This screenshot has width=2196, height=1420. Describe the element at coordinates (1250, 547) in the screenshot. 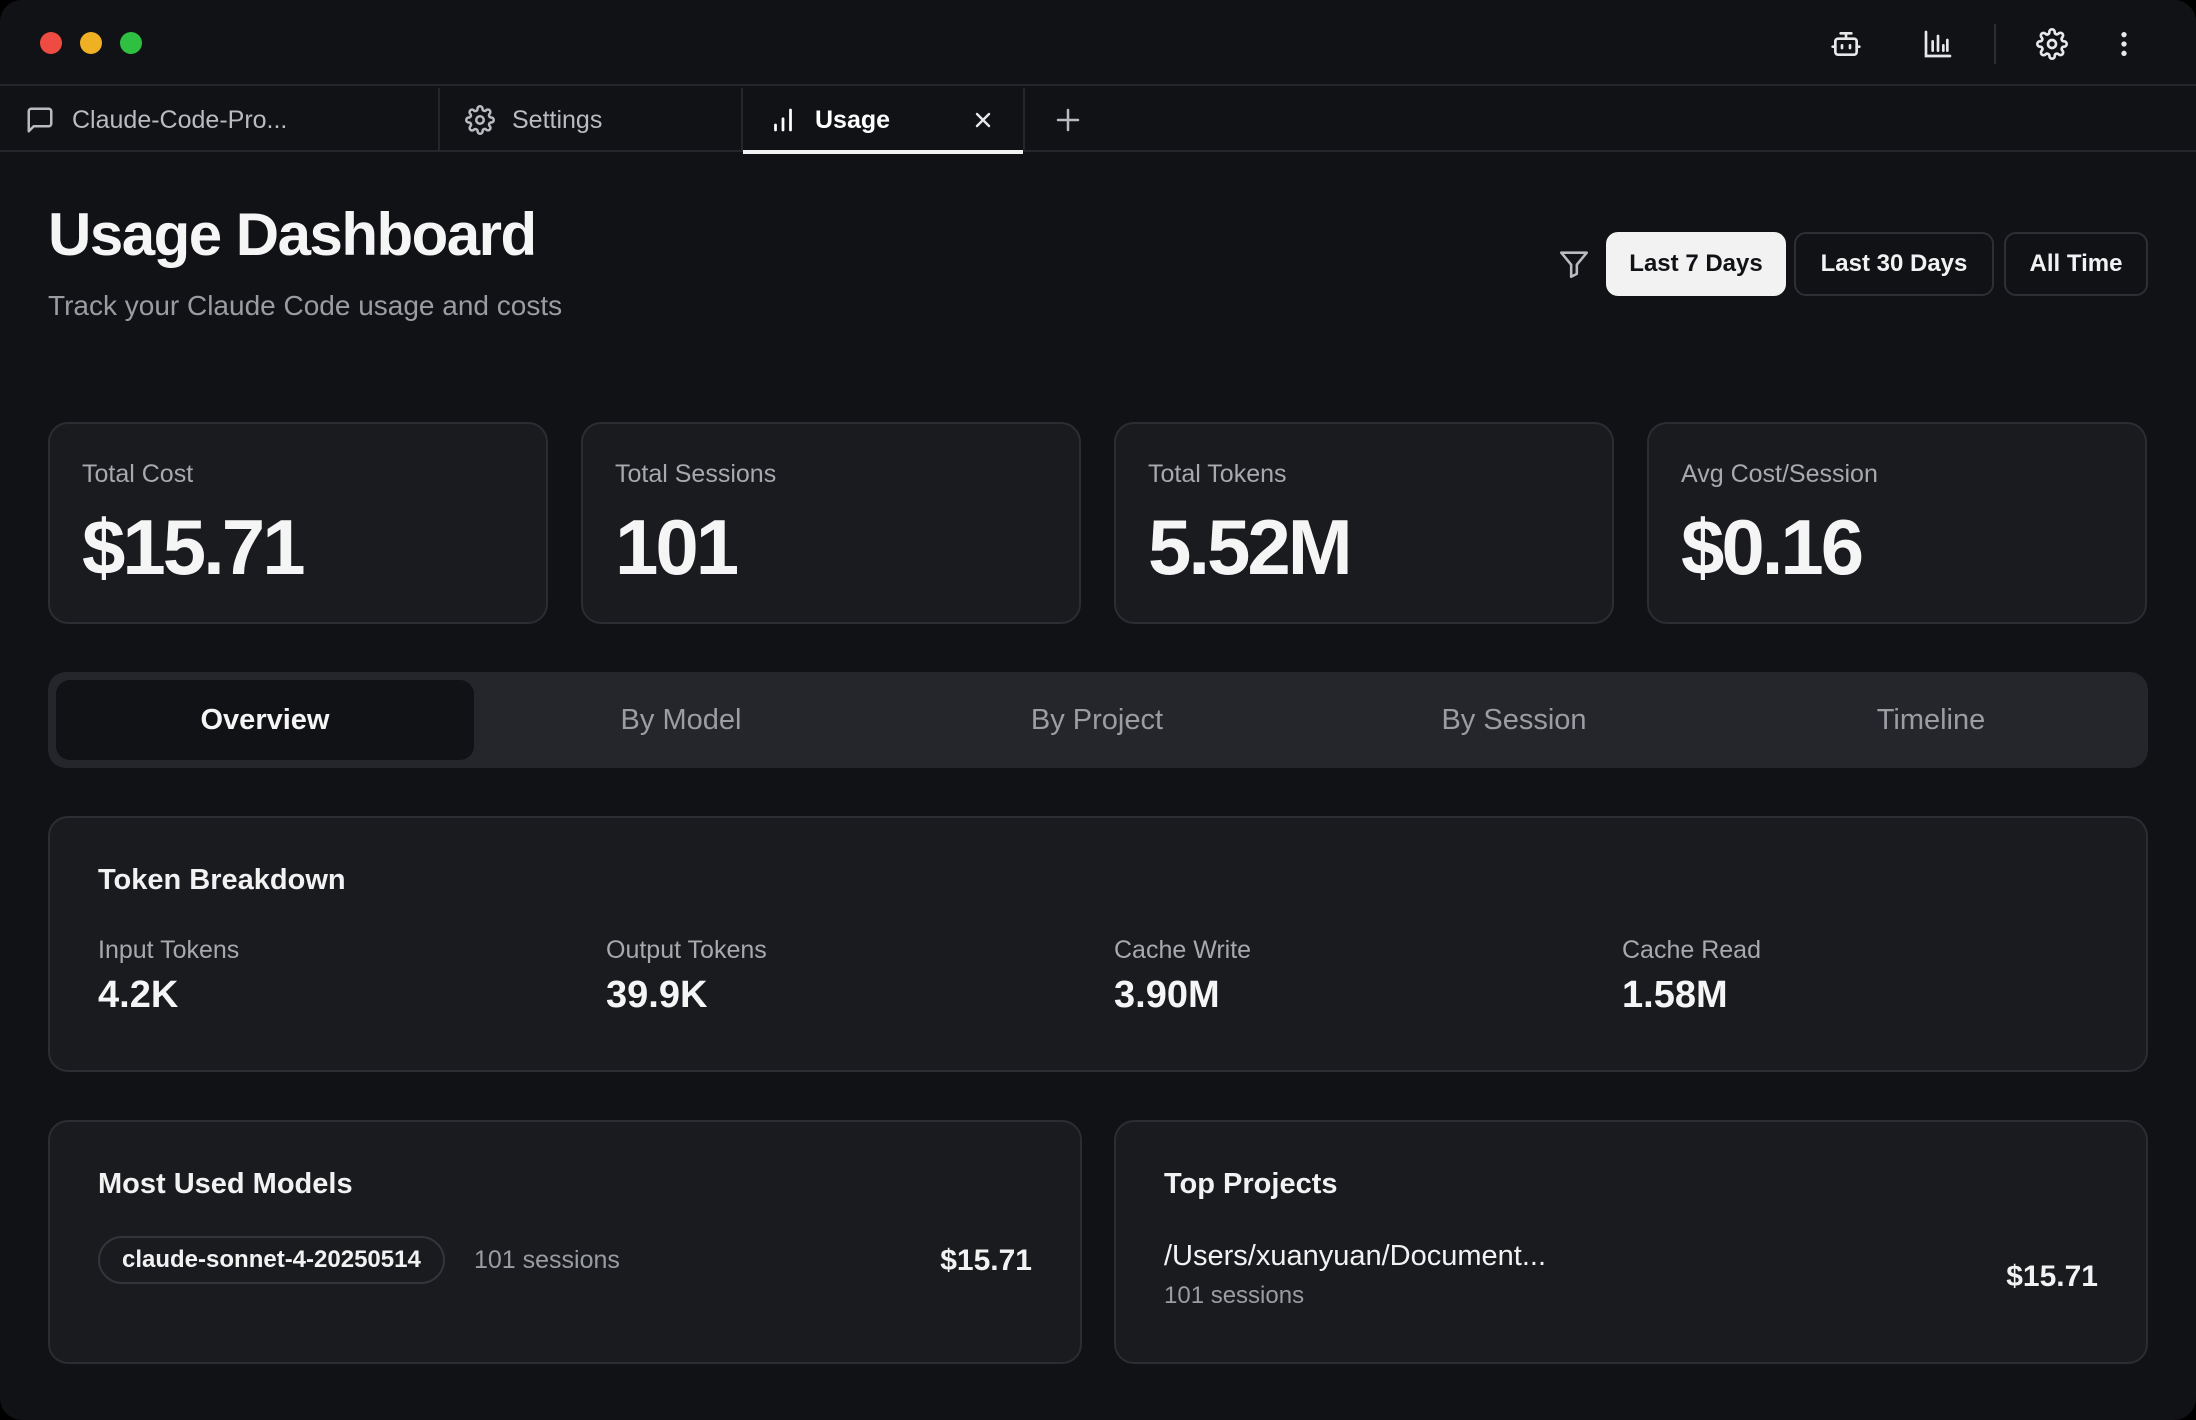

I see `stat-value: 5.52M` at that location.